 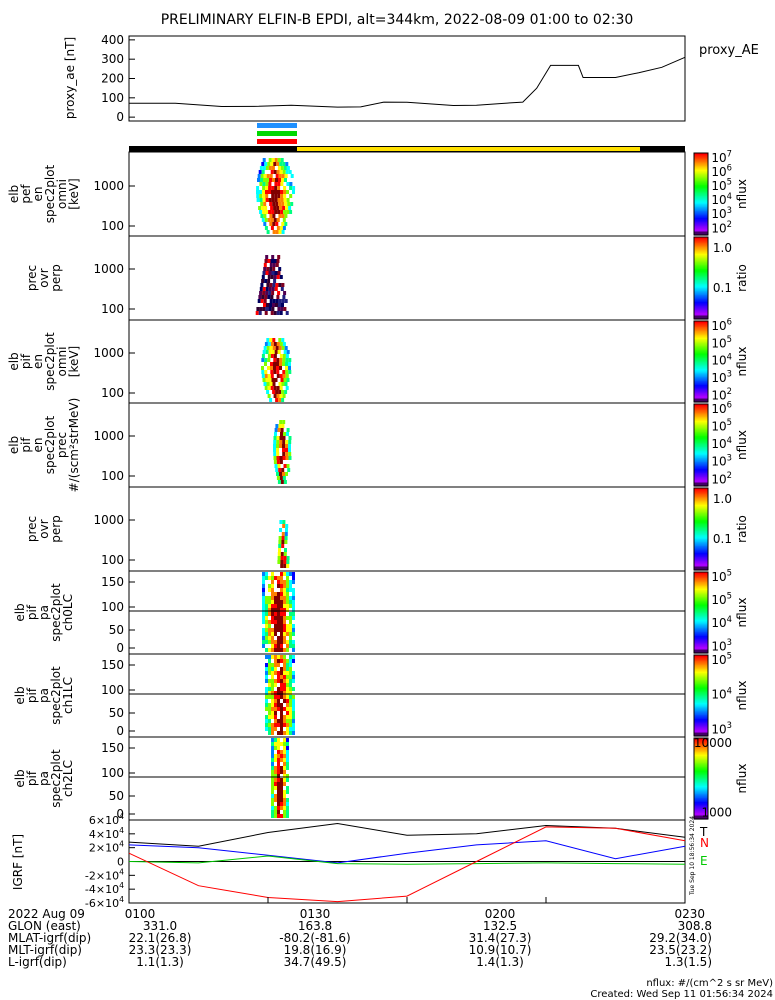 I want to click on time-axis-value: 163.8, so click(x=315, y=926).